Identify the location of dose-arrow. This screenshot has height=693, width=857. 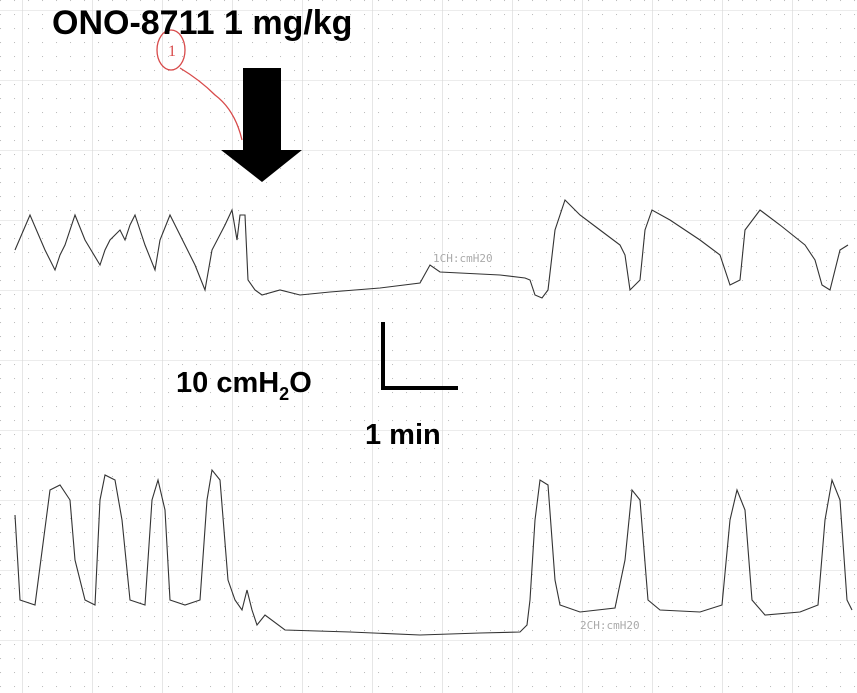
(261, 125).